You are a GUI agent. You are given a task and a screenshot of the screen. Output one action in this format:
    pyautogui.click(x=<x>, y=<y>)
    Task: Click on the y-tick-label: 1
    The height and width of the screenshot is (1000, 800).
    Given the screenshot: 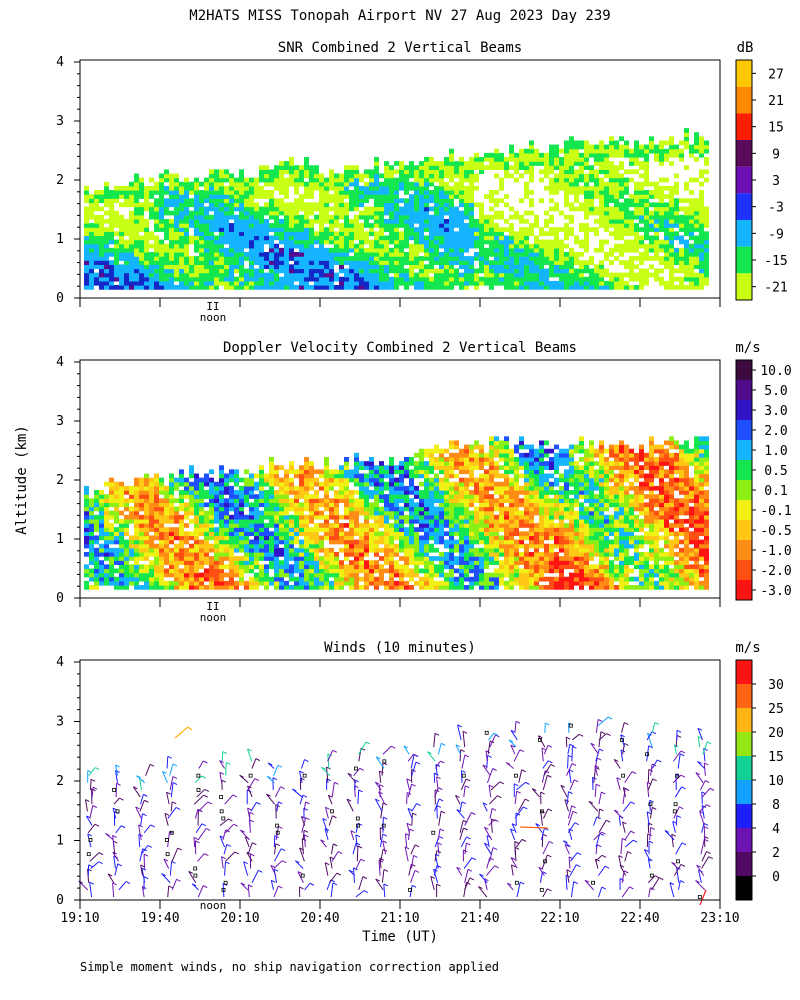 What is the action you would take?
    pyautogui.click(x=60, y=239)
    